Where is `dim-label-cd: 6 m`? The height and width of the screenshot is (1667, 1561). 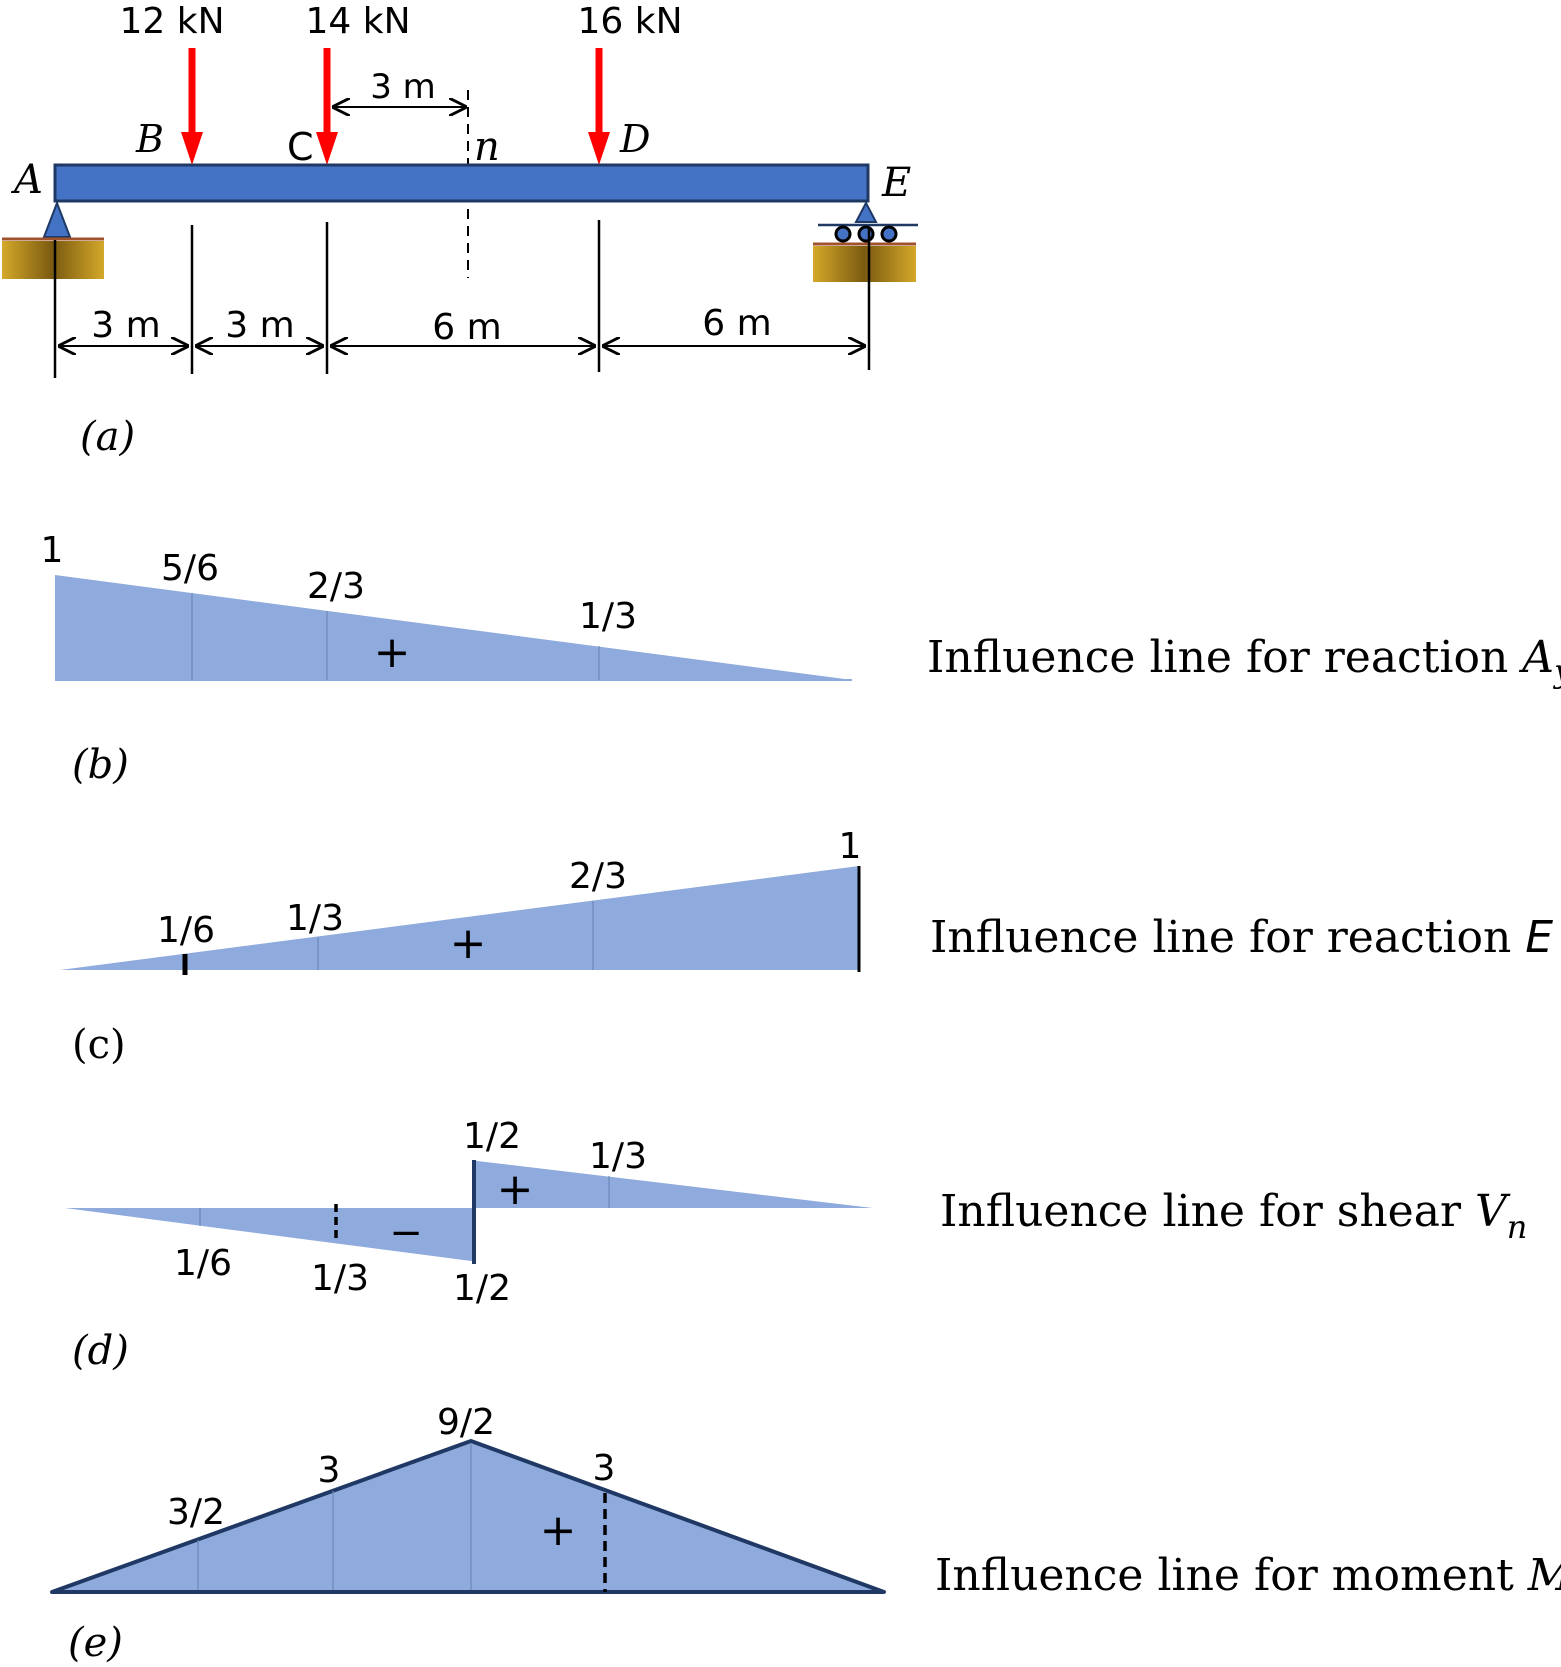 dim-label-cd: 6 m is located at coordinates (466, 327).